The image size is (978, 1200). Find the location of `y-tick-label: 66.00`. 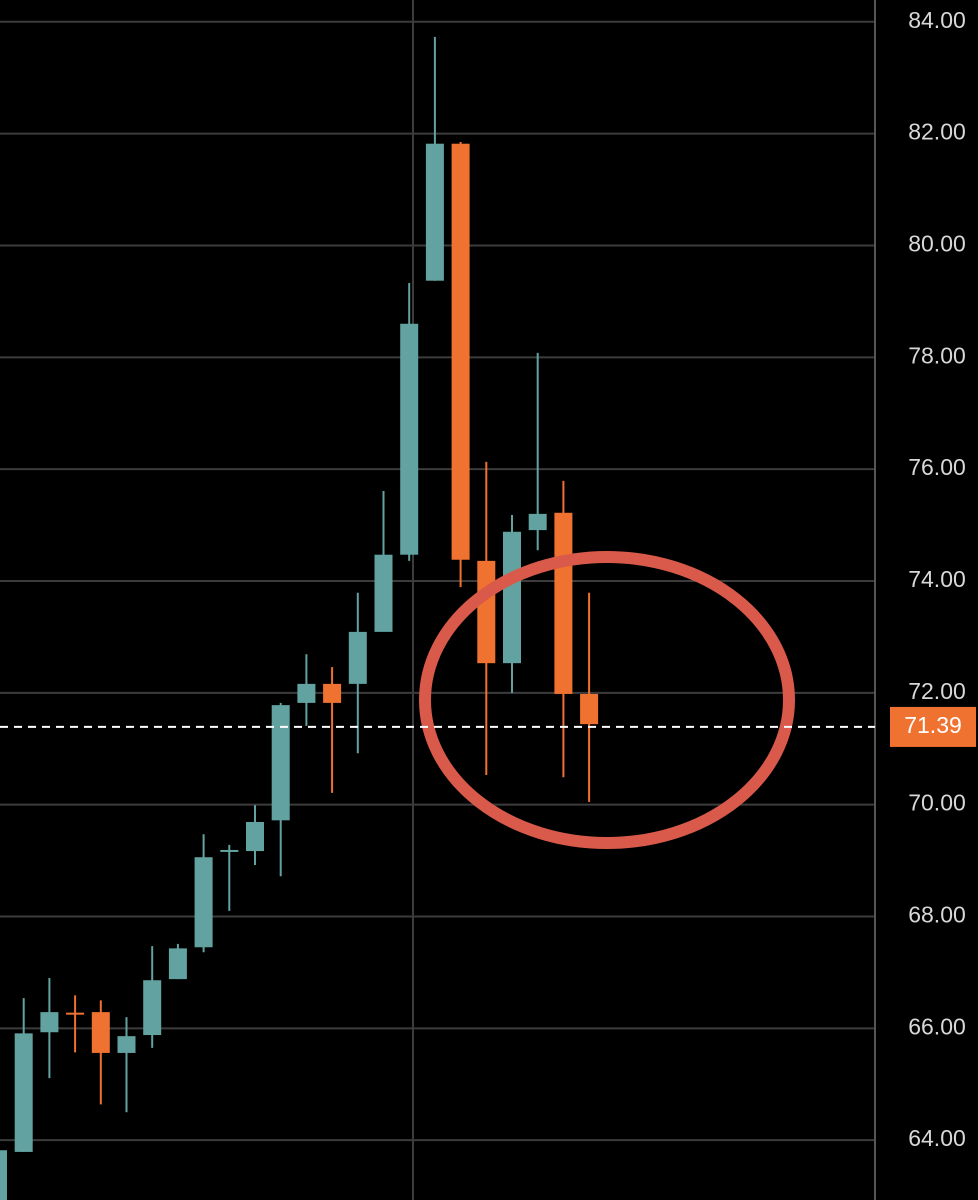

y-tick-label: 66.00 is located at coordinates (937, 1026).